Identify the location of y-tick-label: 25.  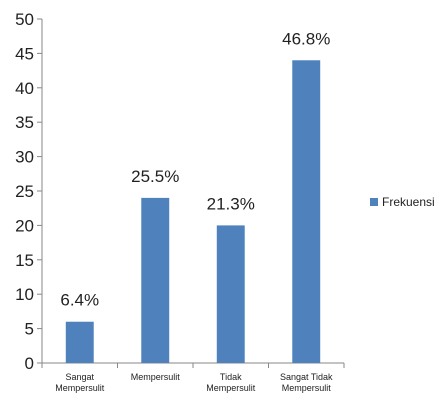
(24, 191).